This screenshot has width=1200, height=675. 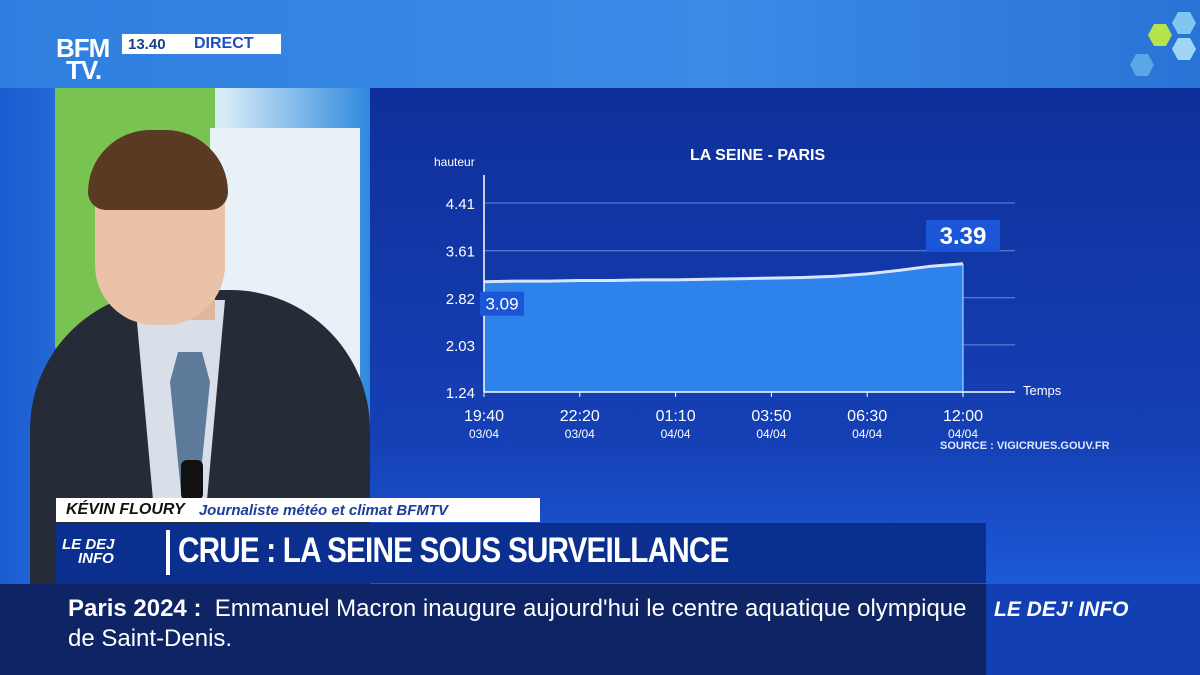 What do you see at coordinates (1042, 390) in the screenshot?
I see `x-axis-label: Temps` at bounding box center [1042, 390].